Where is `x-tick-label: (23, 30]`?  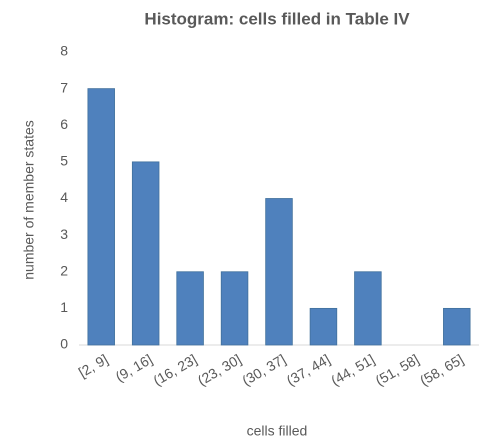
x-tick-label: (23, 30] is located at coordinates (219, 370).